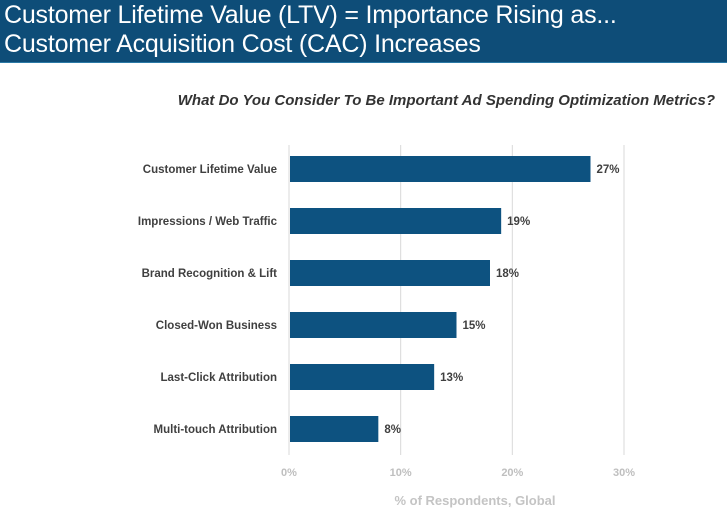 This screenshot has height=530, width=727. I want to click on x-axis-title: % of Respondents, Global, so click(474, 500).